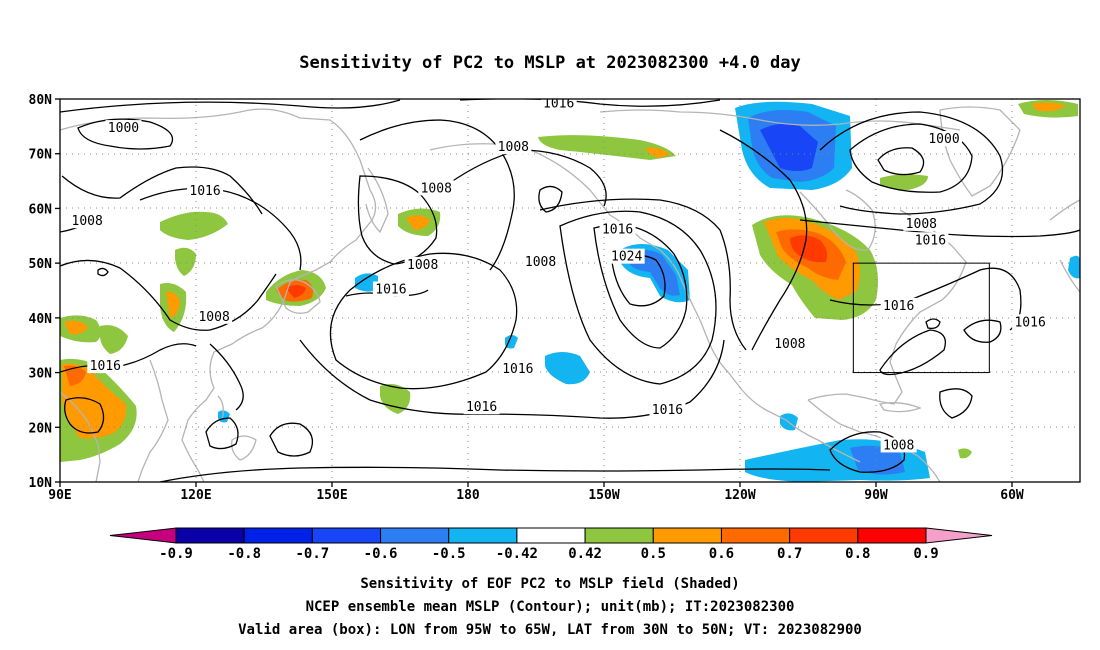 The image size is (1100, 650). Describe the element at coordinates (511, 342) in the screenshot. I see `shade-negative-east-pacific-small` at that location.